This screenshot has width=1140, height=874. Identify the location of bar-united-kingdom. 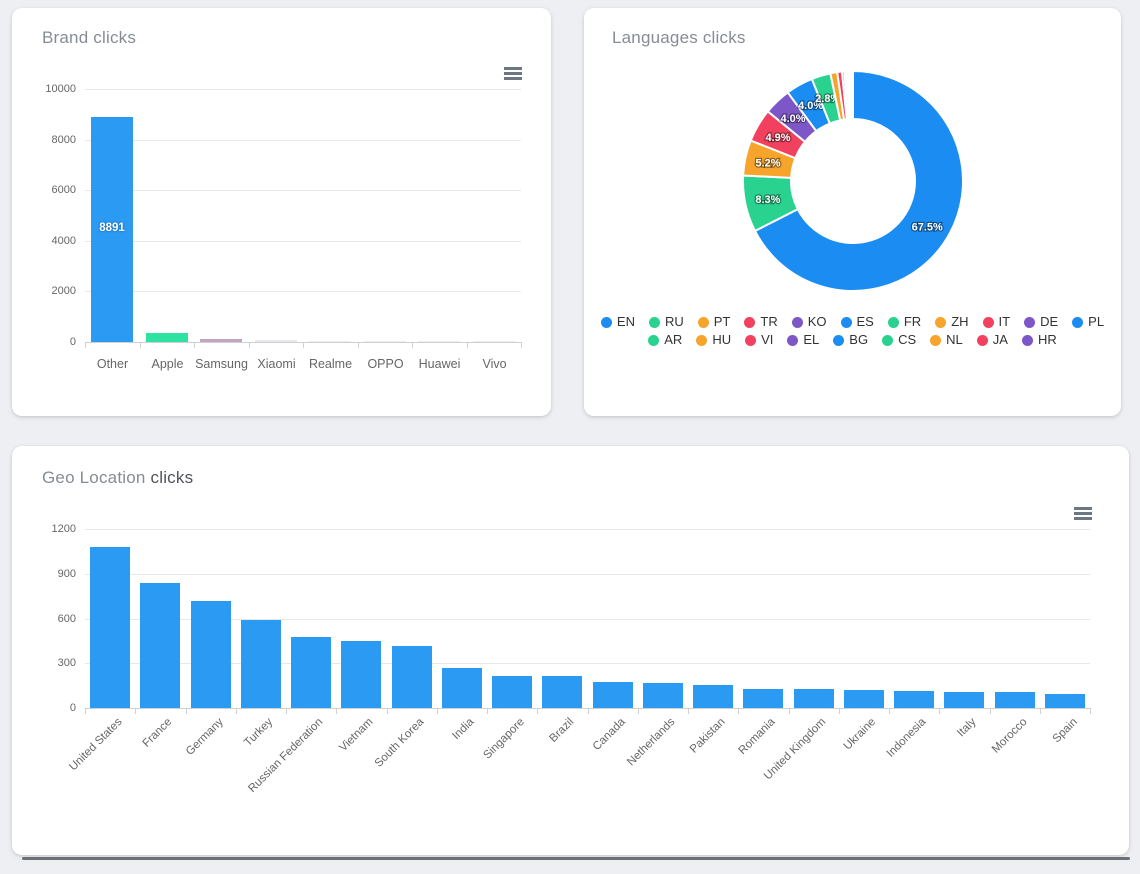
(814, 698).